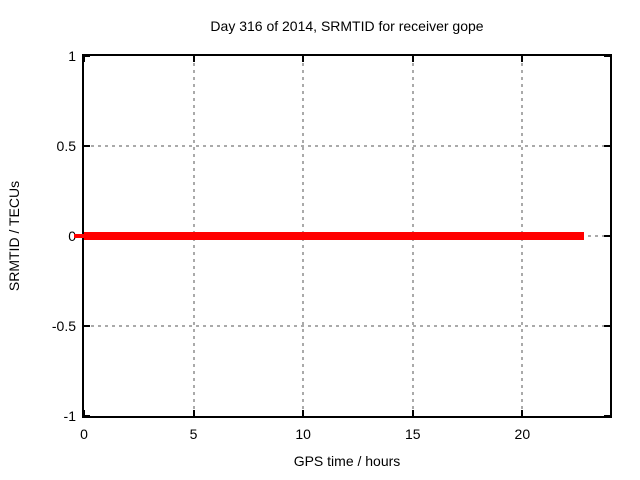 The image size is (640, 480). I want to click on series-zero-tick, so click(79, 236).